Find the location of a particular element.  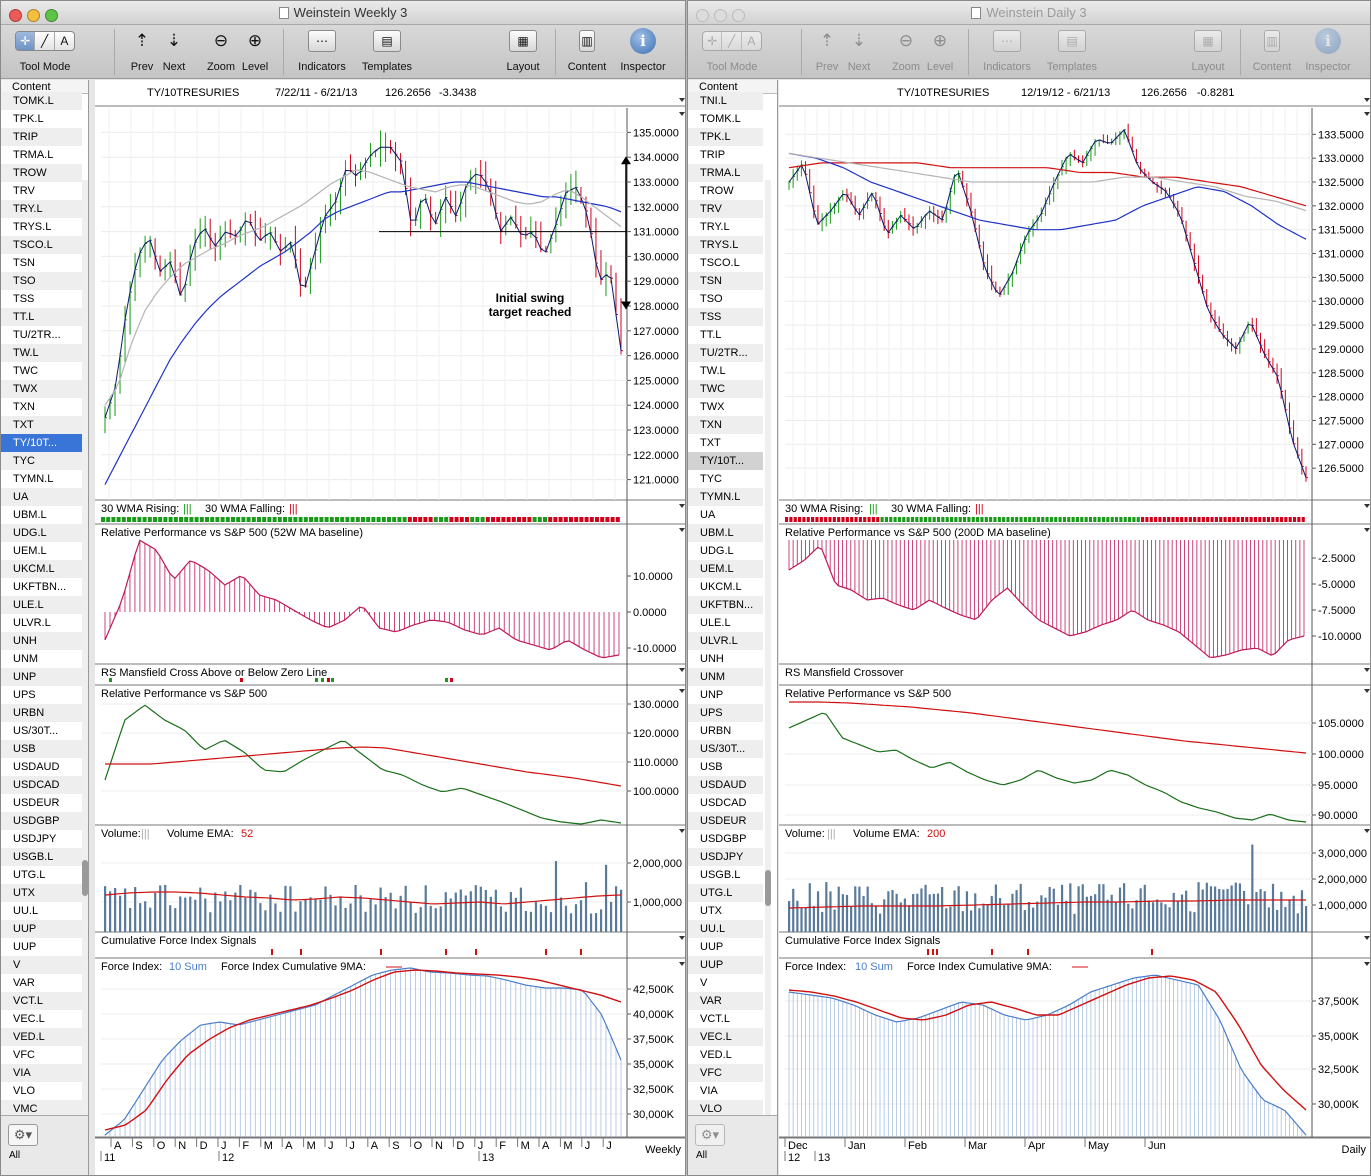

list-item: UPS is located at coordinates (24, 695).